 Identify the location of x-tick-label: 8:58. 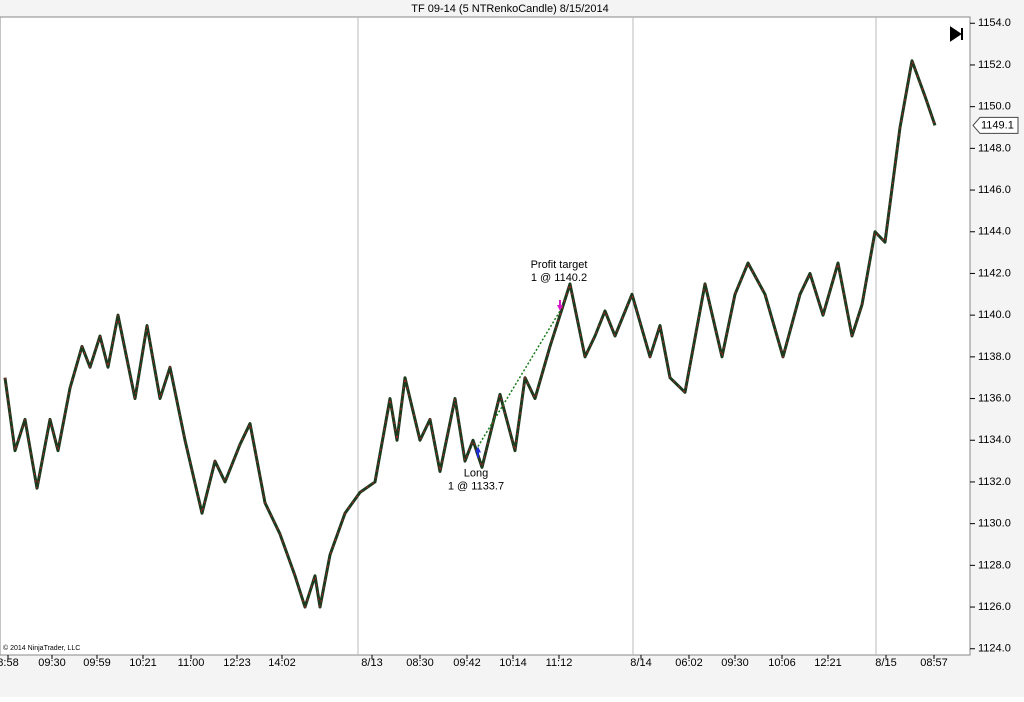
(9, 663).